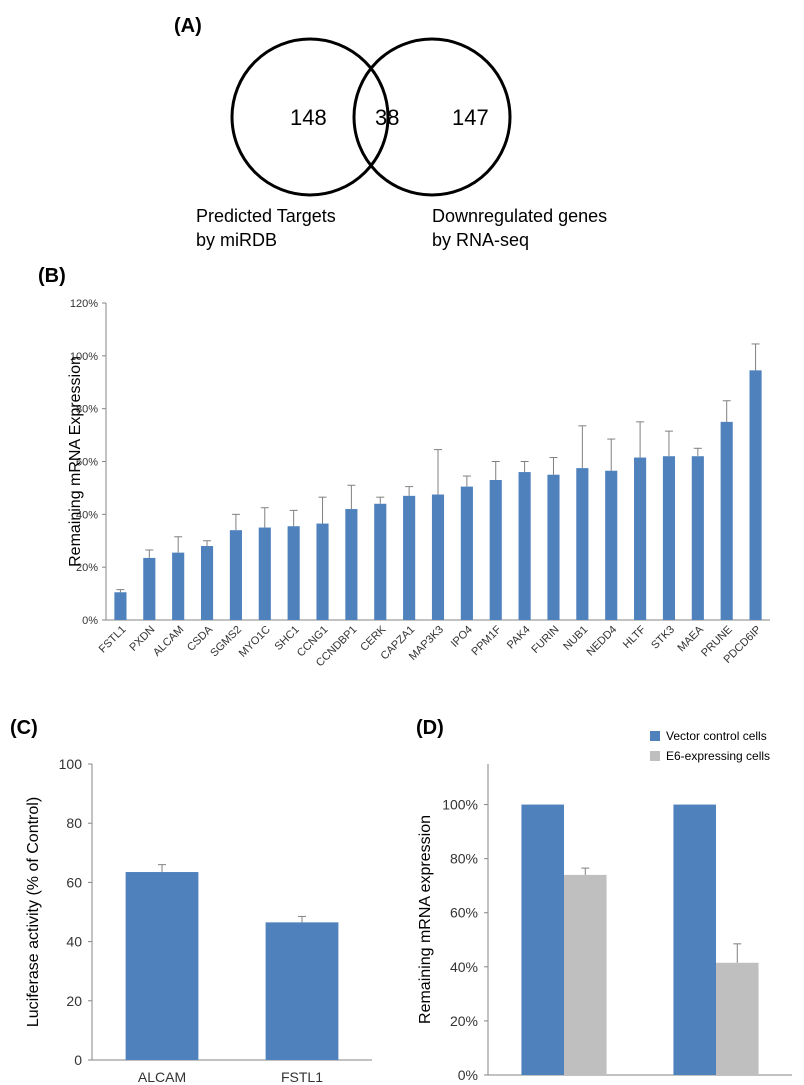 Image resolution: width=804 pixels, height=1085 pixels. What do you see at coordinates (302, 991) in the screenshot?
I see `chart-c-bar-fstl1` at bounding box center [302, 991].